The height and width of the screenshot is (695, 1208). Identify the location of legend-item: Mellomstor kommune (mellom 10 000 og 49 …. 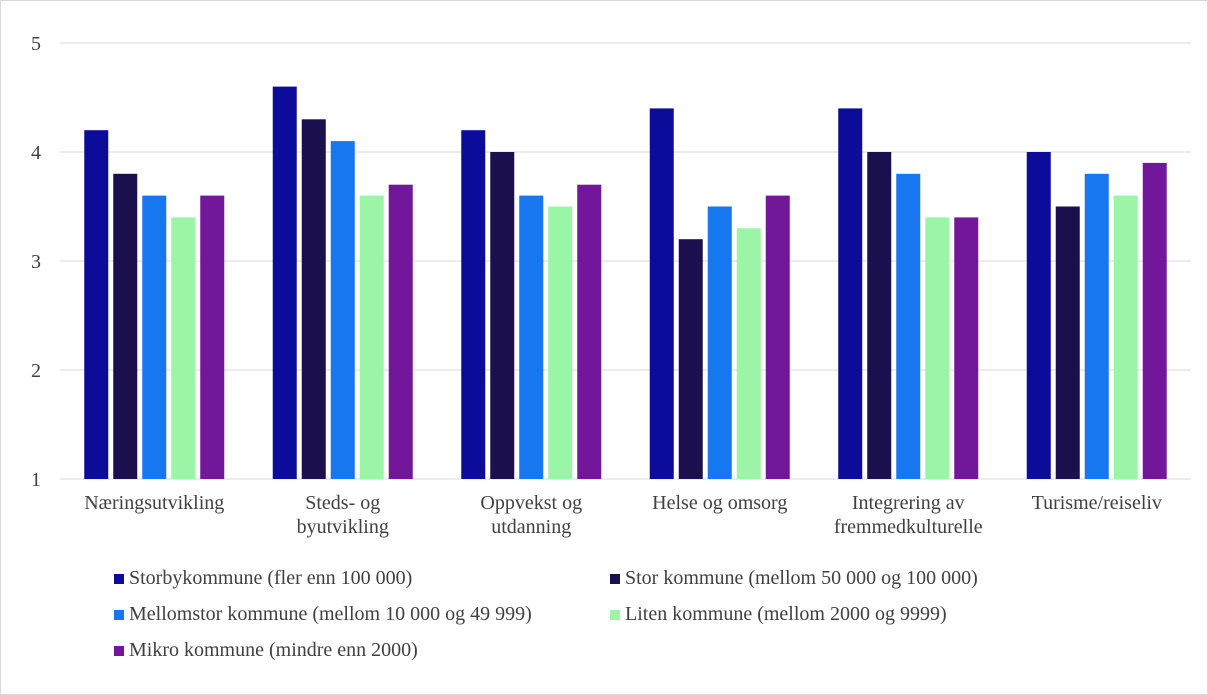
(323, 614).